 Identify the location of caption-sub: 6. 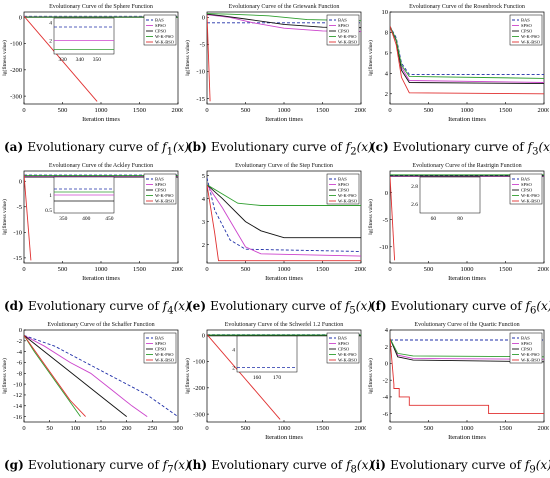
(533, 311).